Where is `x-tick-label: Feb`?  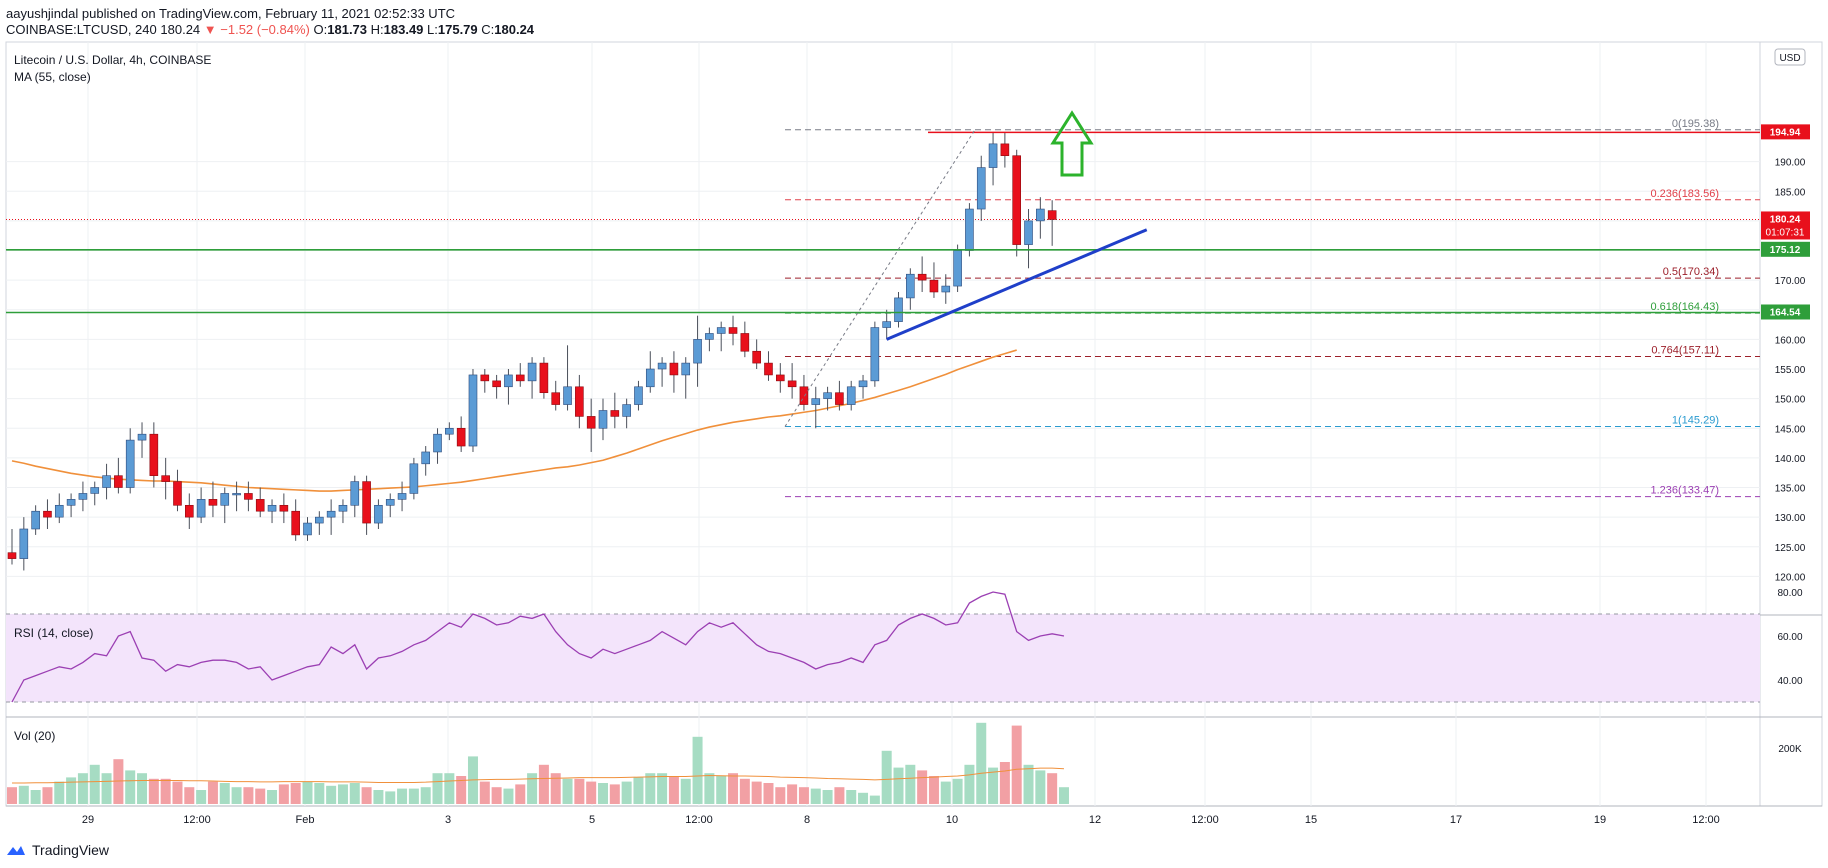 x-tick-label: Feb is located at coordinates (305, 820).